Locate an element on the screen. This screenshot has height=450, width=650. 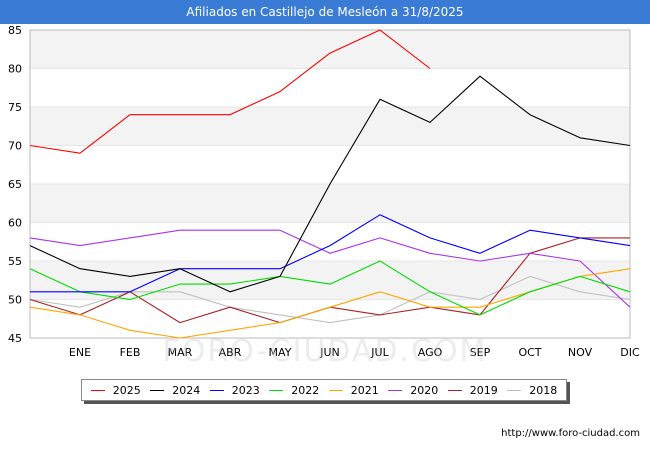
x-tick-label: JUL is located at coordinates (379, 352).